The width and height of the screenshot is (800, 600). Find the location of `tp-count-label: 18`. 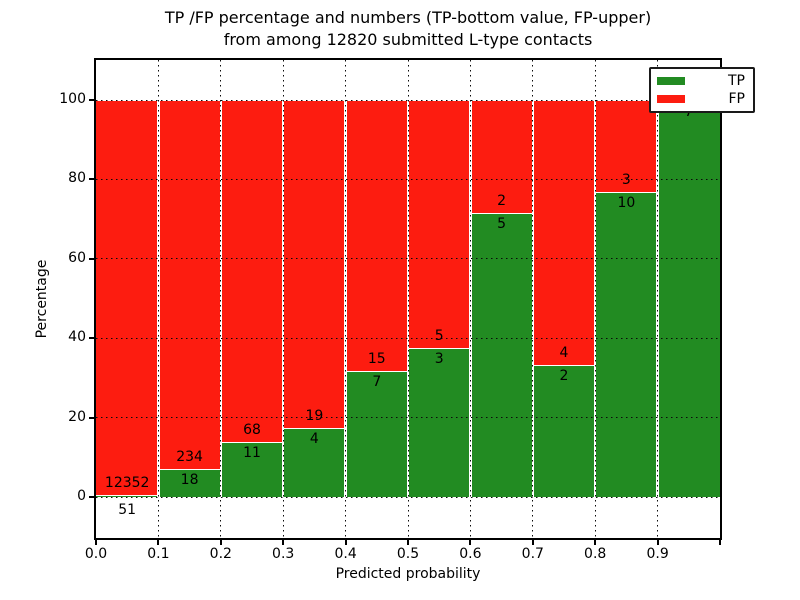

tp-count-label: 18 is located at coordinates (189, 479).